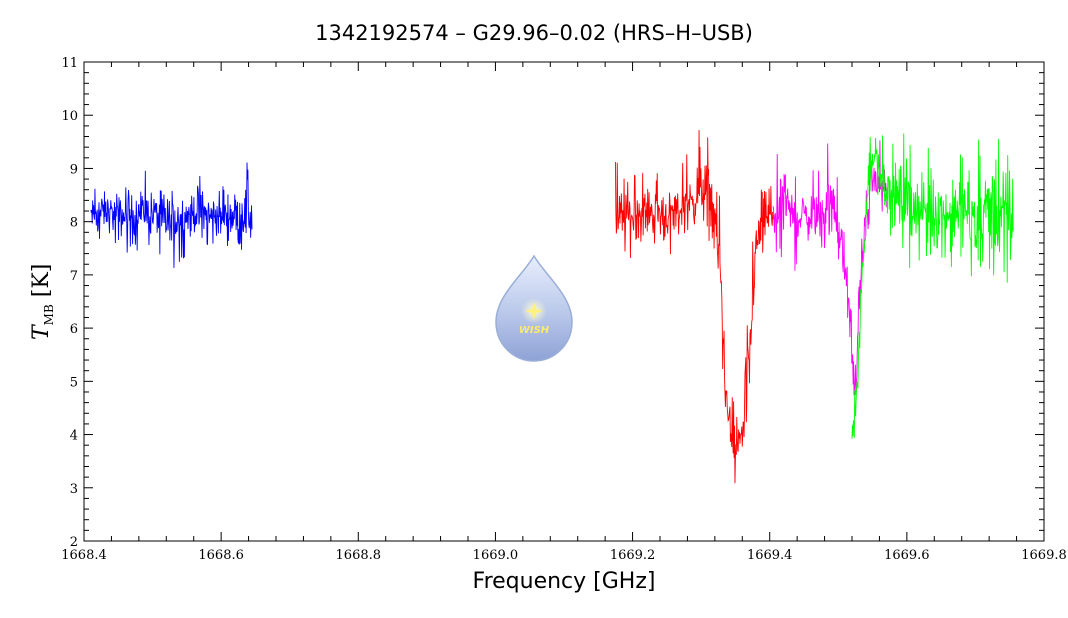 The height and width of the screenshot is (618, 1068). Describe the element at coordinates (74, 276) in the screenshot. I see `y-tick-label: 7` at that location.